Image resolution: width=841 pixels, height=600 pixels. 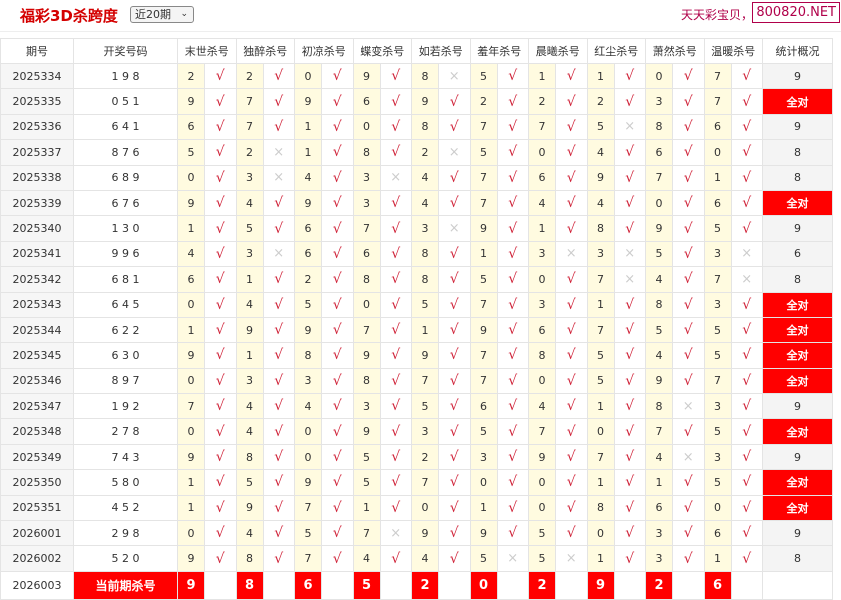 What do you see at coordinates (797, 228) in the screenshot?
I see `stat-summary: 9` at bounding box center [797, 228].